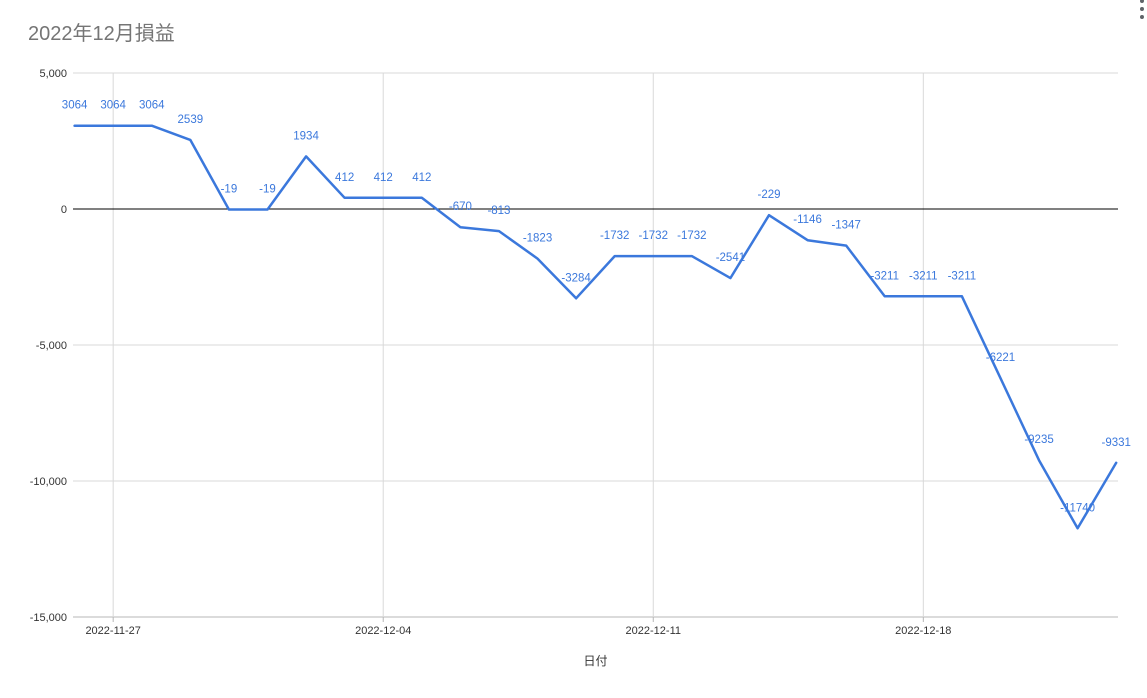 This screenshot has height=698, width=1147. I want to click on data-label: -1347, so click(845, 226).